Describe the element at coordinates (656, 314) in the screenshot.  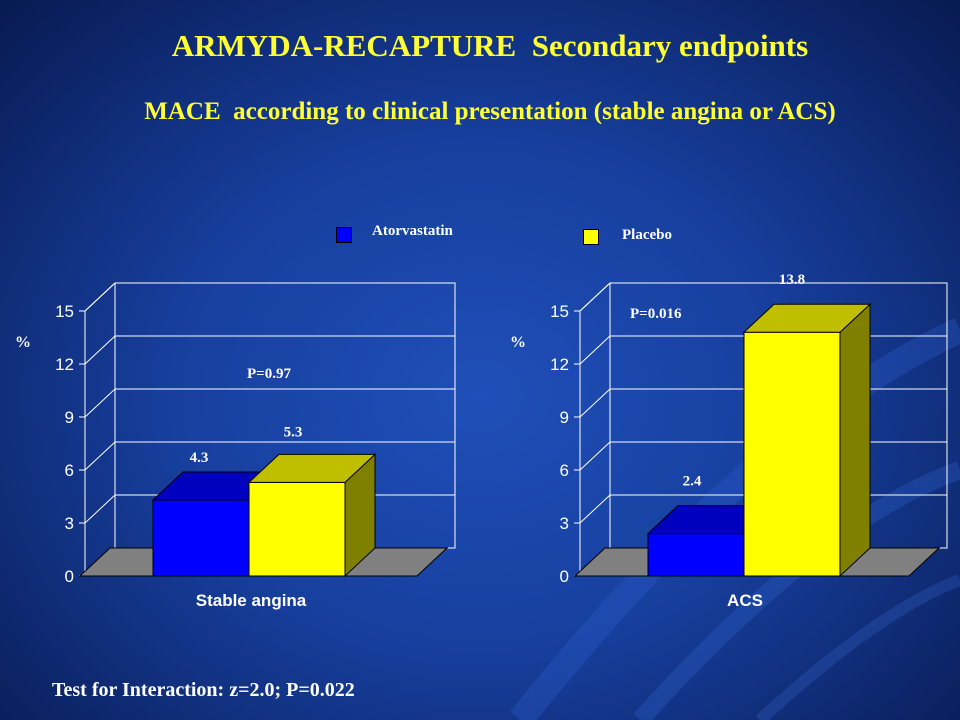
I see `p-value-annotation: P=0.016` at that location.